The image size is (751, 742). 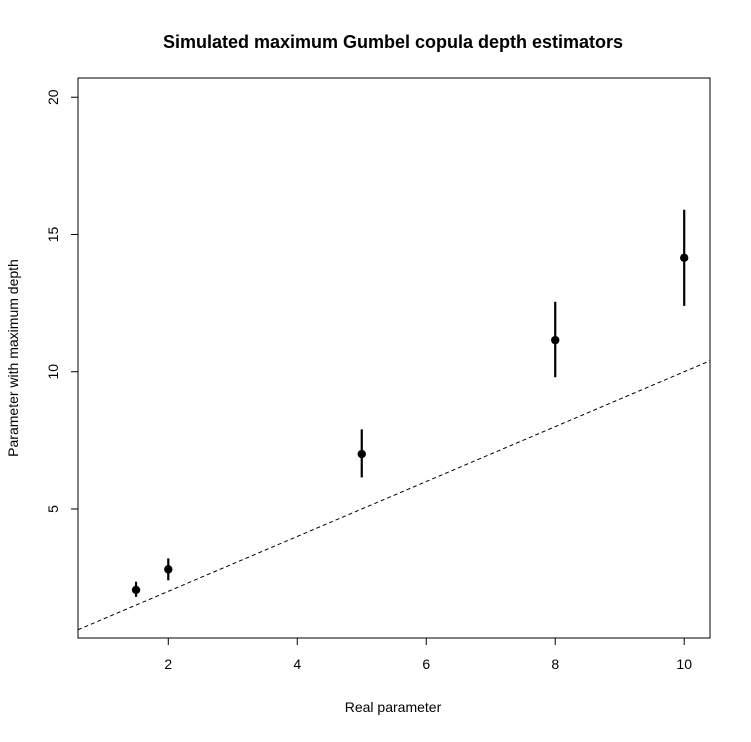 I want to click on x-tick-label: 8, so click(x=555, y=664).